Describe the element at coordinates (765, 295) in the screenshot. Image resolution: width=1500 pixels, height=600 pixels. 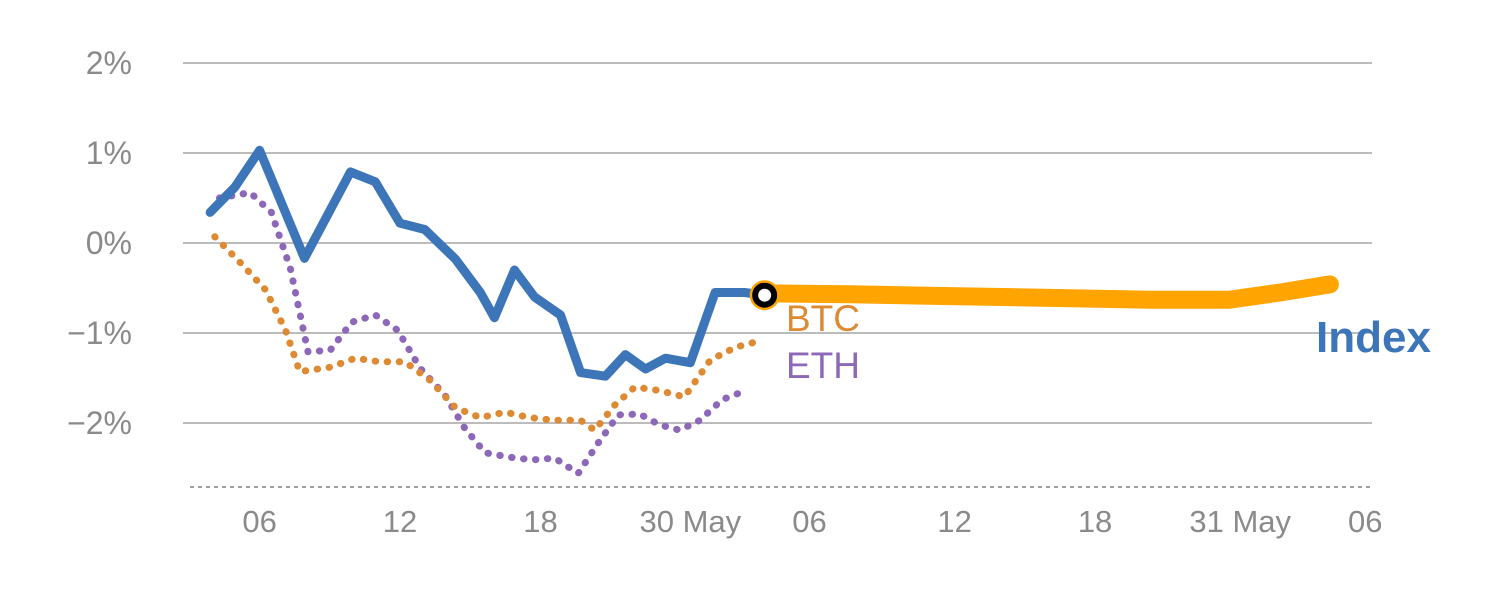
I see `current-point-marker` at that location.